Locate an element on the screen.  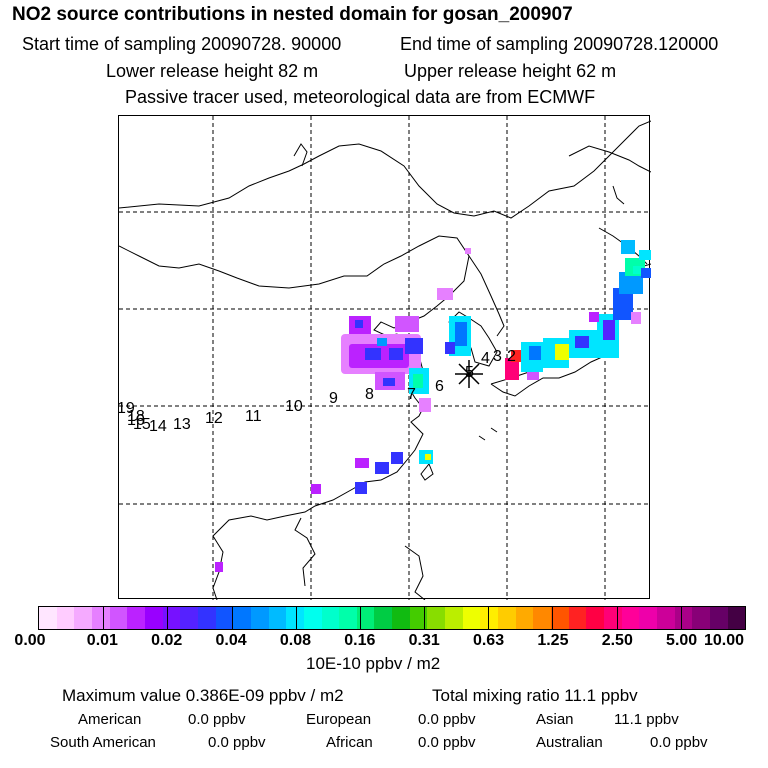
star-receptor-icon is located at coordinates (469, 374).